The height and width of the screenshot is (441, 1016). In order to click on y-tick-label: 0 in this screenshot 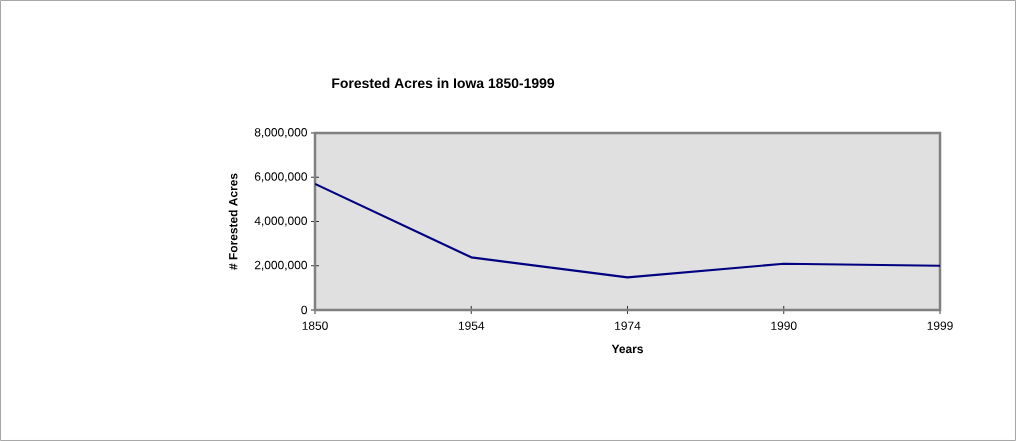, I will do `click(304, 310)`.